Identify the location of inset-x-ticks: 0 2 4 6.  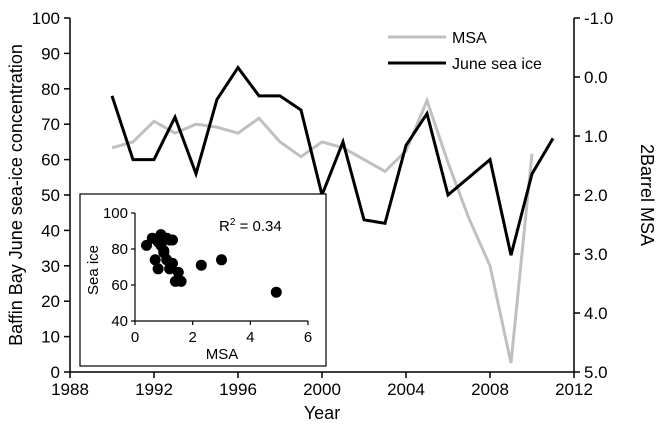
(221, 333).